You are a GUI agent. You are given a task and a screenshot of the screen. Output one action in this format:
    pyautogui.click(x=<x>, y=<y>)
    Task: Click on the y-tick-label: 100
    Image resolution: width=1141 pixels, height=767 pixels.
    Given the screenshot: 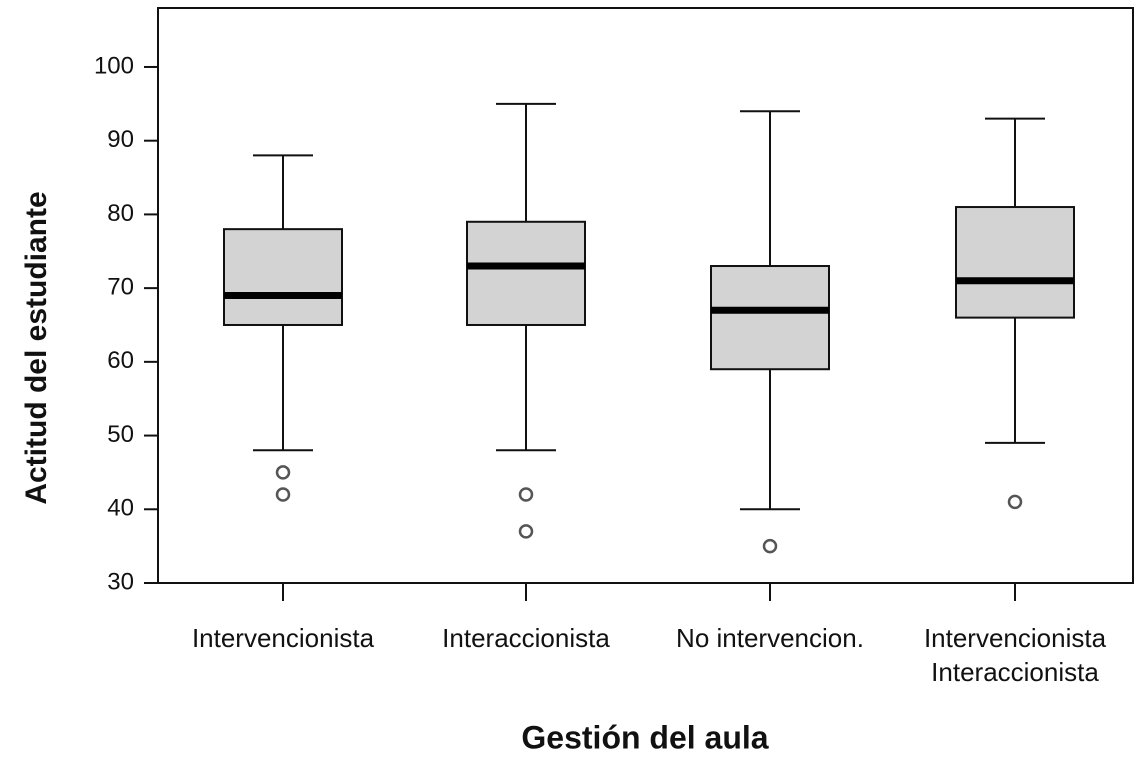 What is the action you would take?
    pyautogui.click(x=114, y=65)
    